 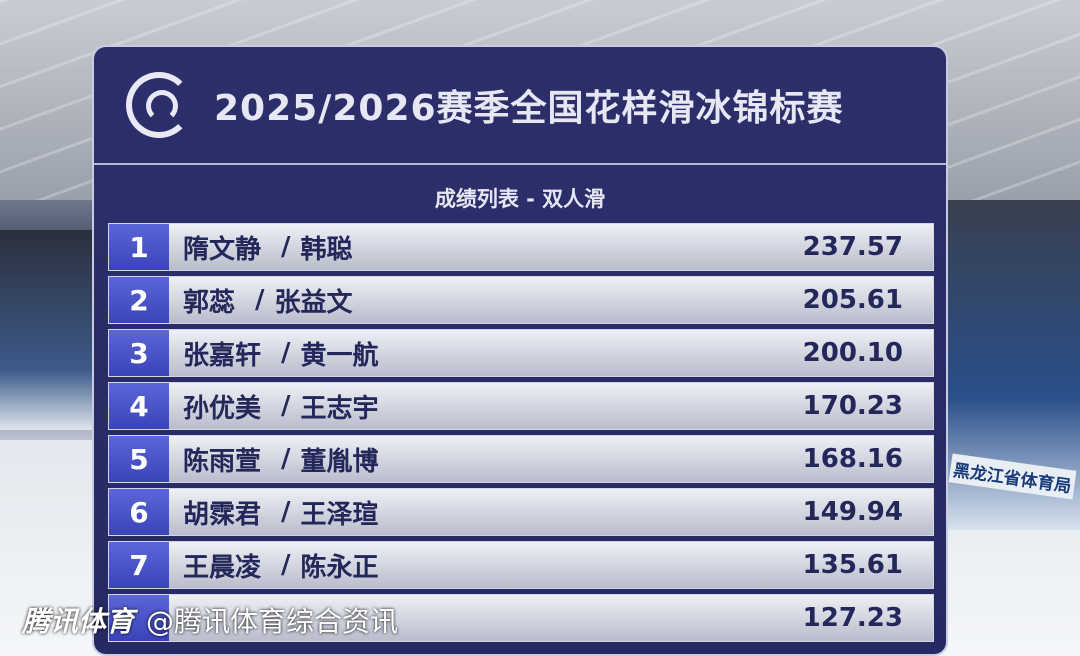 I want to click on score: 168.16, so click(x=852, y=459).